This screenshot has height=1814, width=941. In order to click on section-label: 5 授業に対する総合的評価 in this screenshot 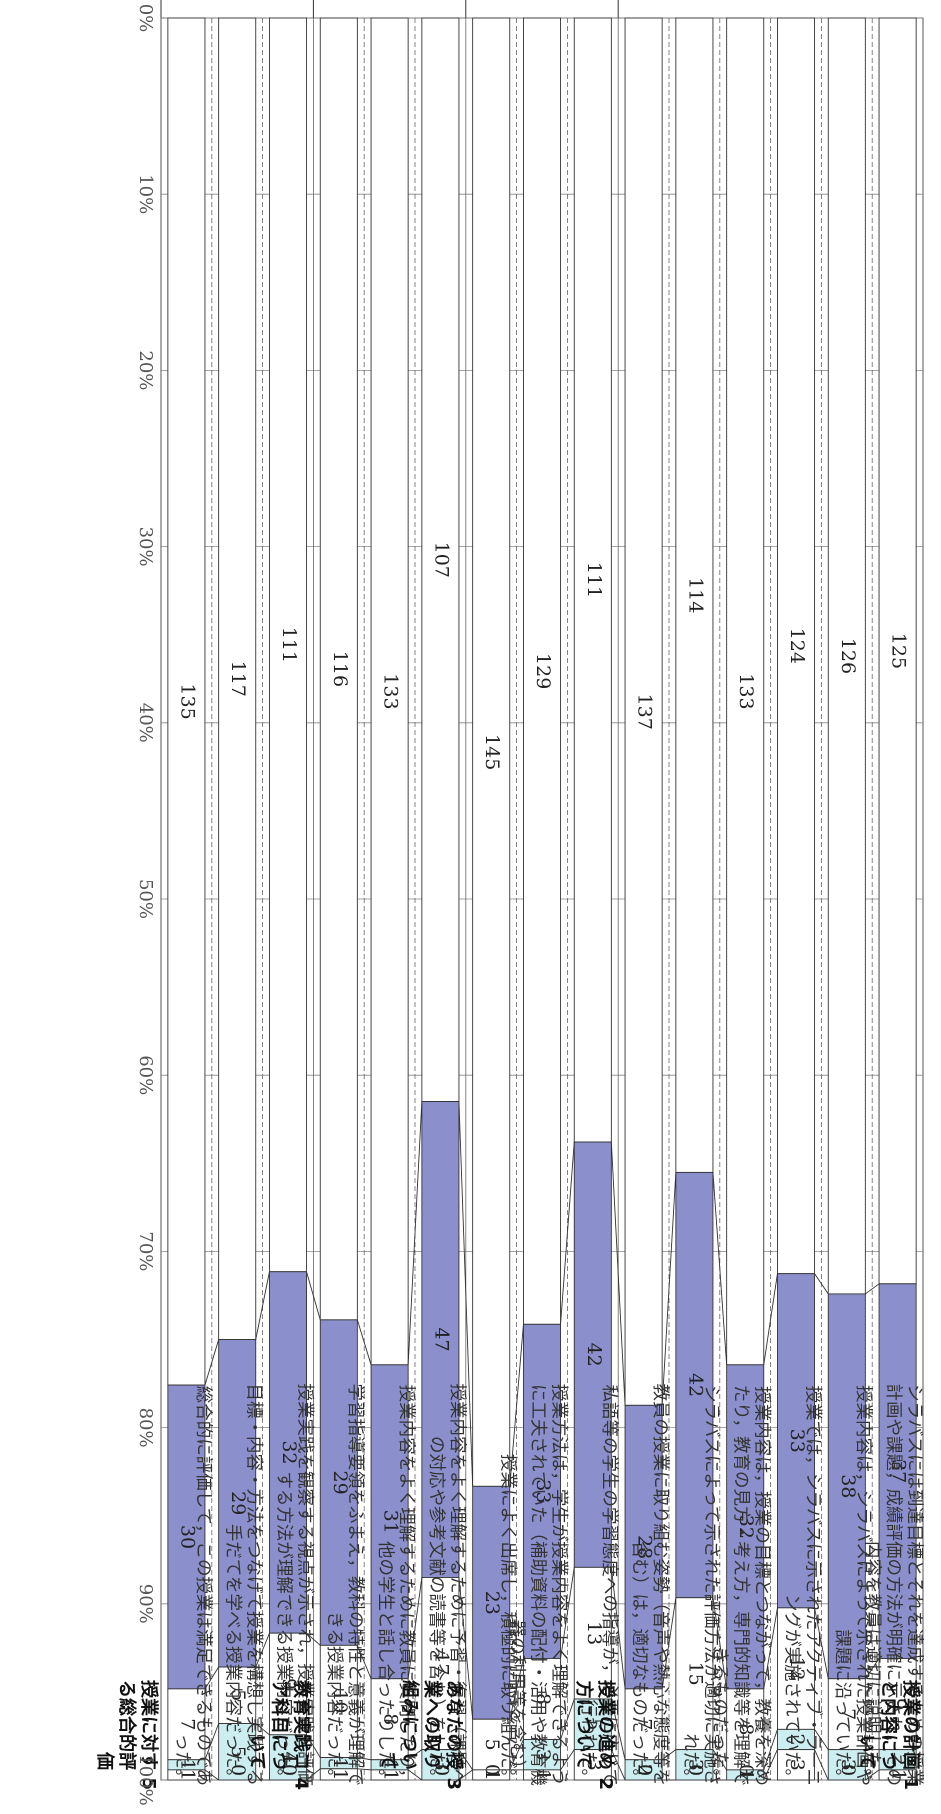, I will do `click(127, 1735)`.